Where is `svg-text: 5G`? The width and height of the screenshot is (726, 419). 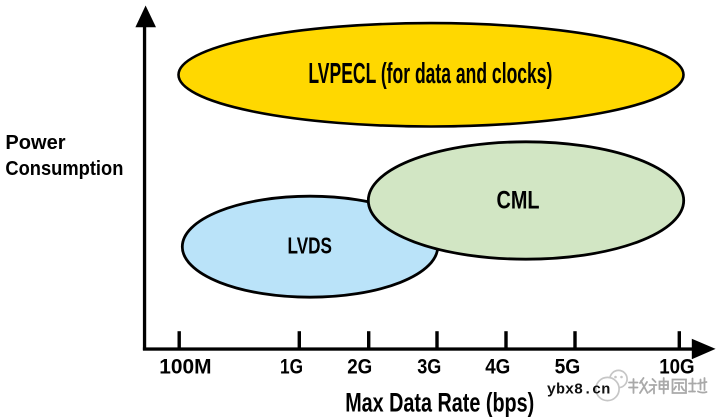
svg-text: 5G is located at coordinates (568, 367).